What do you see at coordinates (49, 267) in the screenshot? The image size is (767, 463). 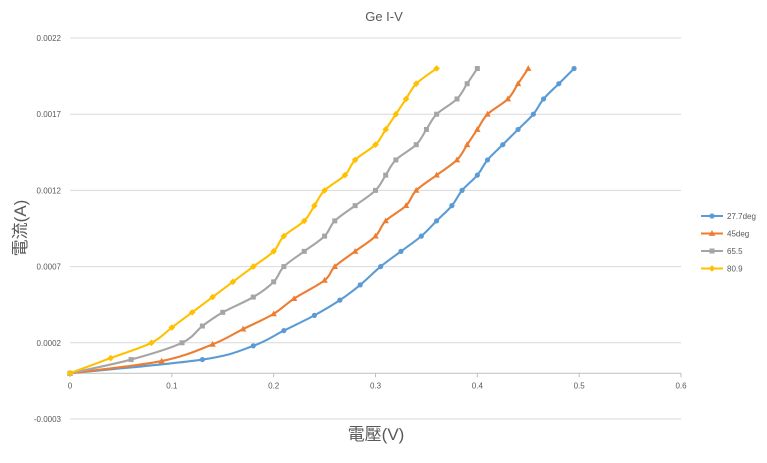 I see `y-tick-label: 0.0007` at bounding box center [49, 267].